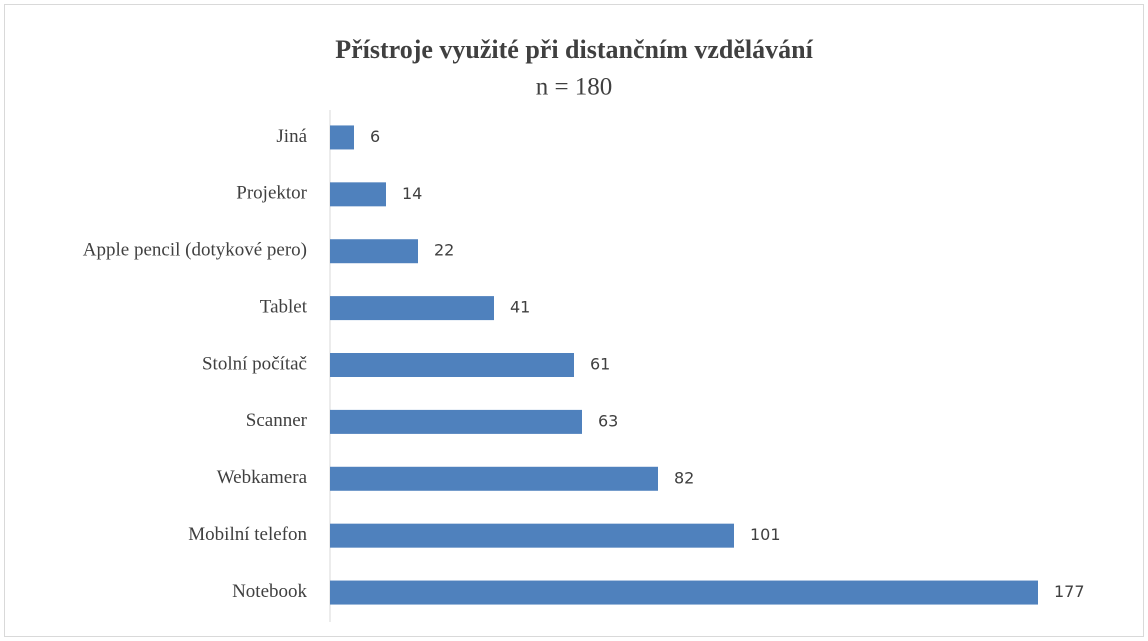  What do you see at coordinates (608, 420) in the screenshot?
I see `data-label: 63` at bounding box center [608, 420].